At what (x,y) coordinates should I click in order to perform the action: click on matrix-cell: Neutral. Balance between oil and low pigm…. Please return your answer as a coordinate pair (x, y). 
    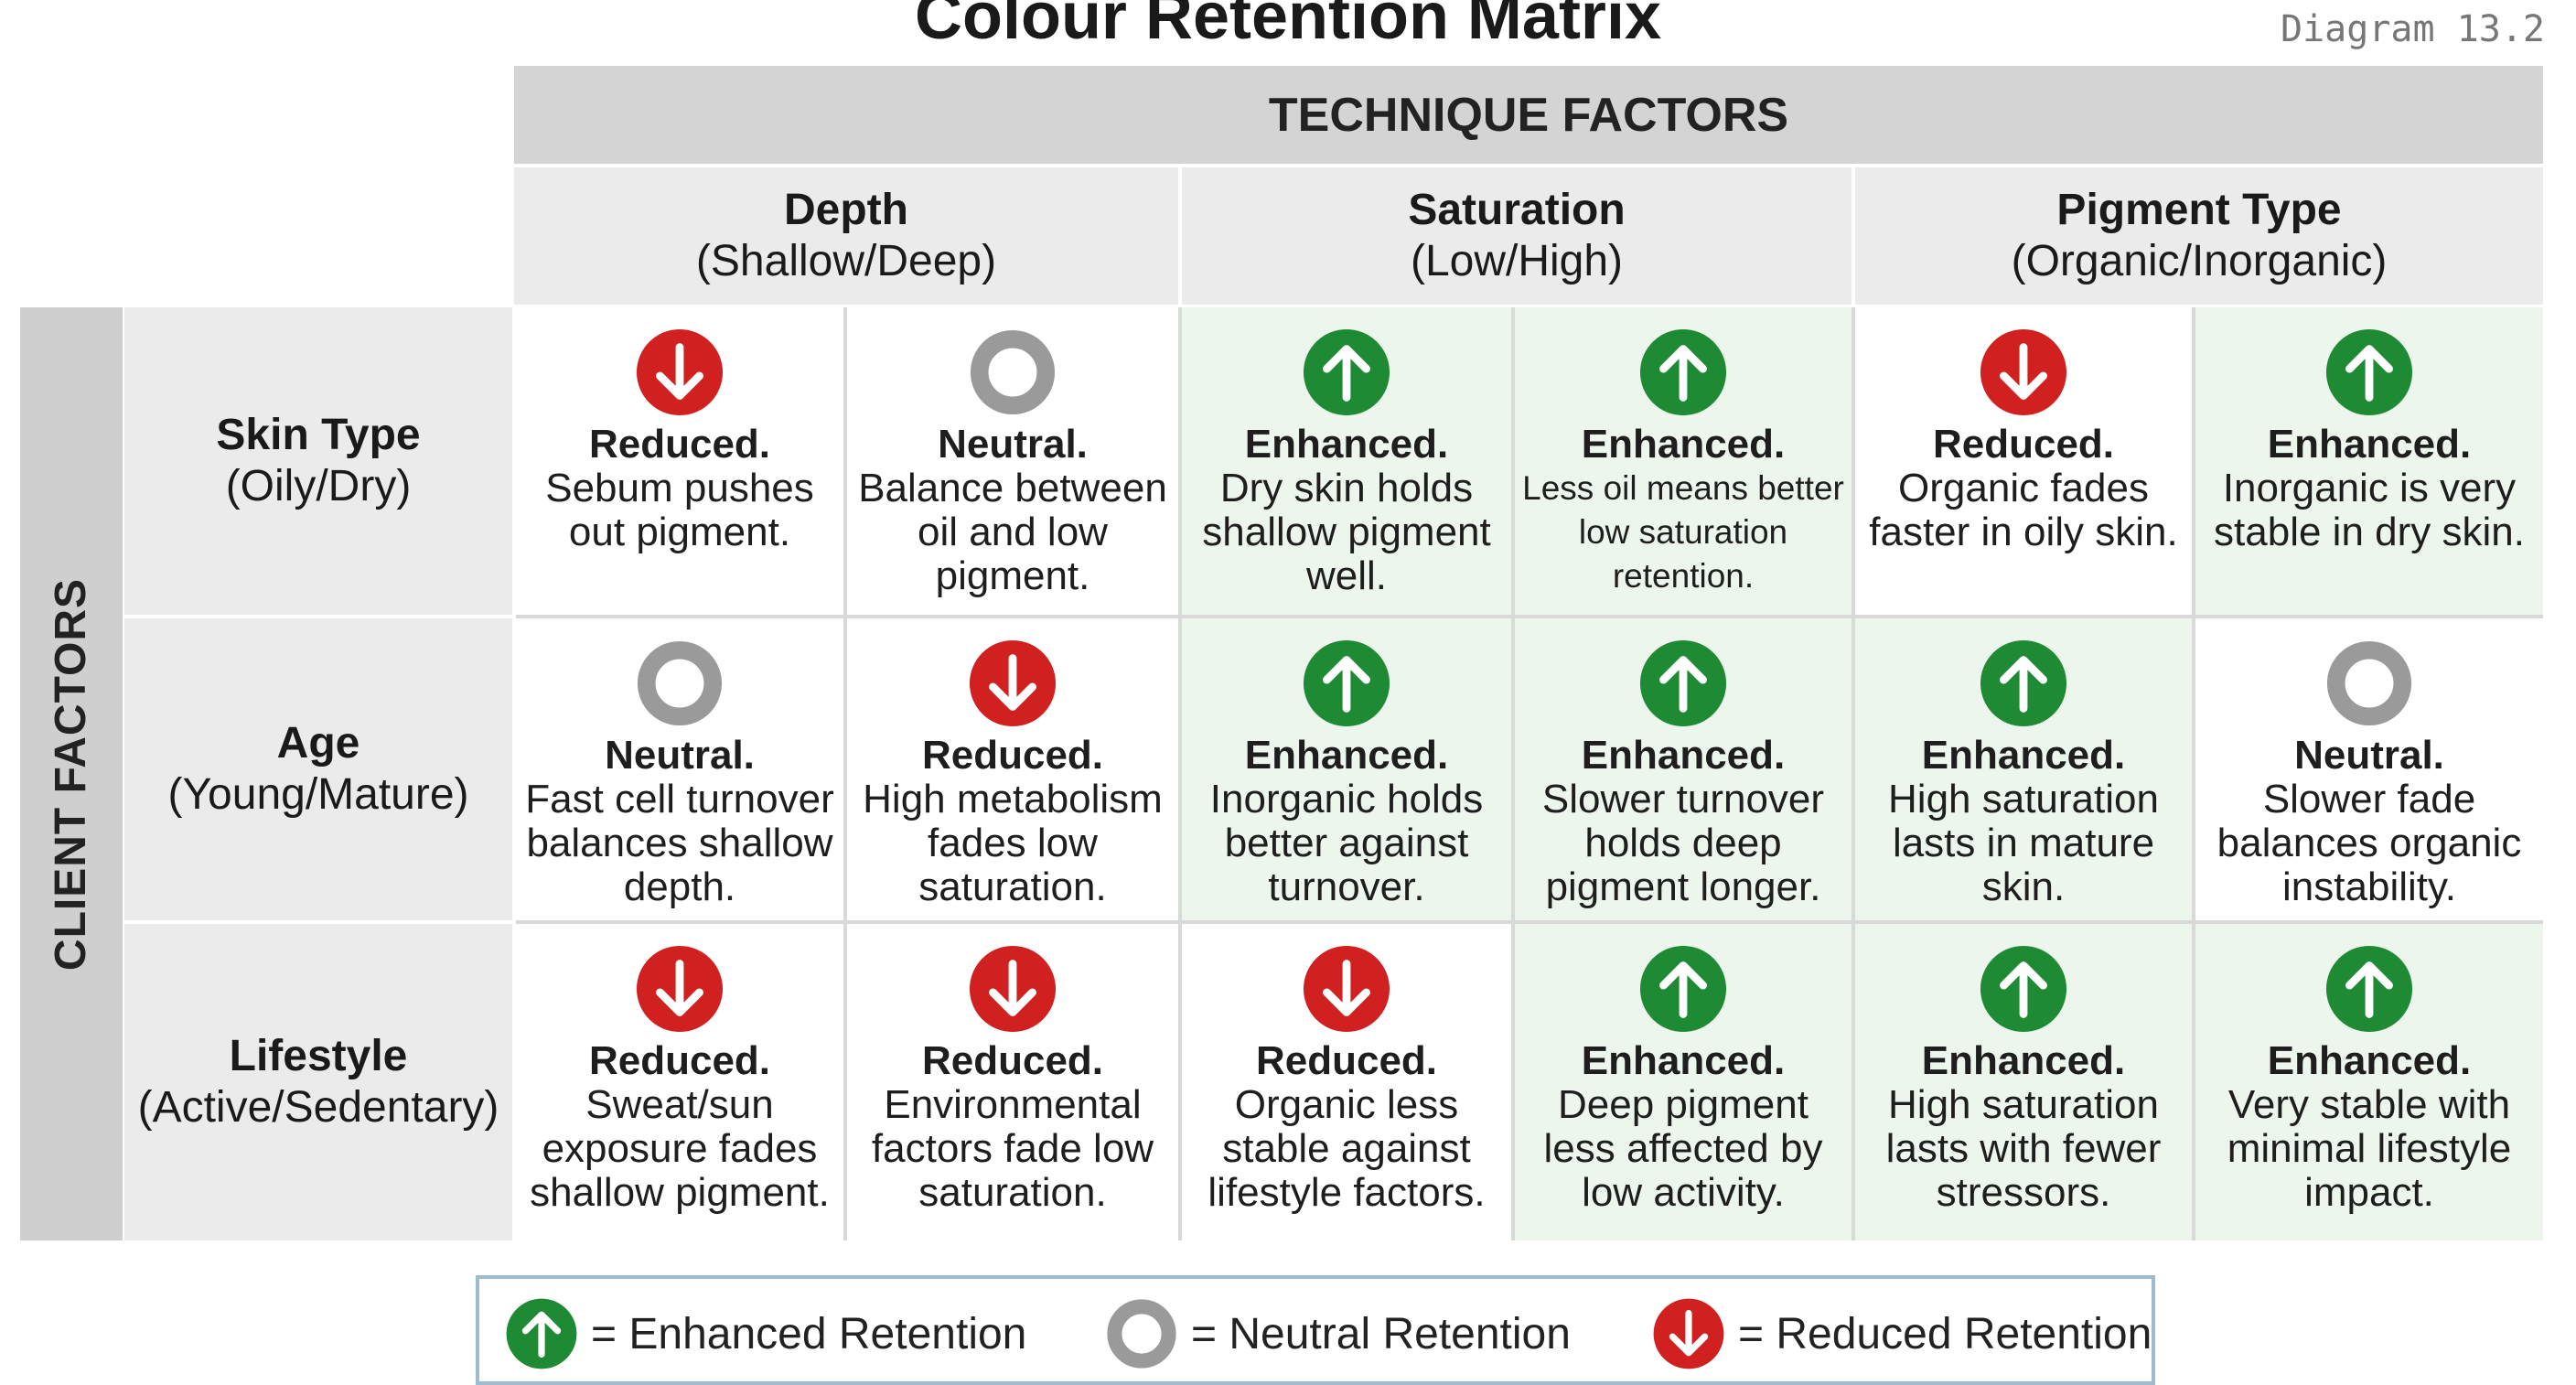
    Looking at the image, I should click on (1012, 461).